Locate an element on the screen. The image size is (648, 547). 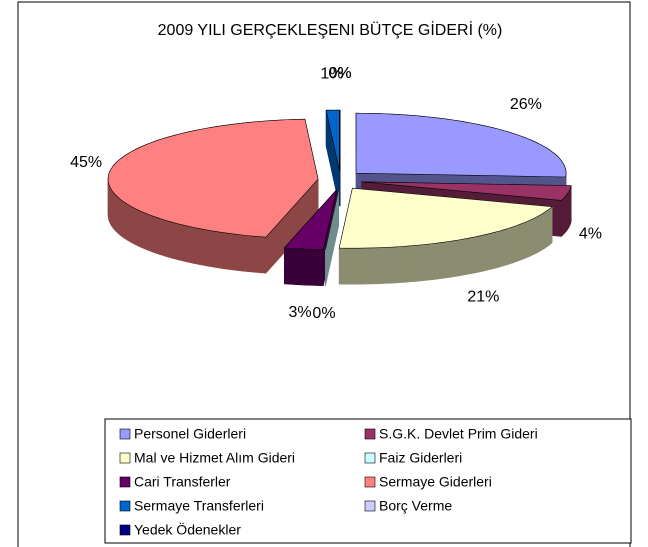
legend-label: Faiz Giderleri is located at coordinates (420, 458).